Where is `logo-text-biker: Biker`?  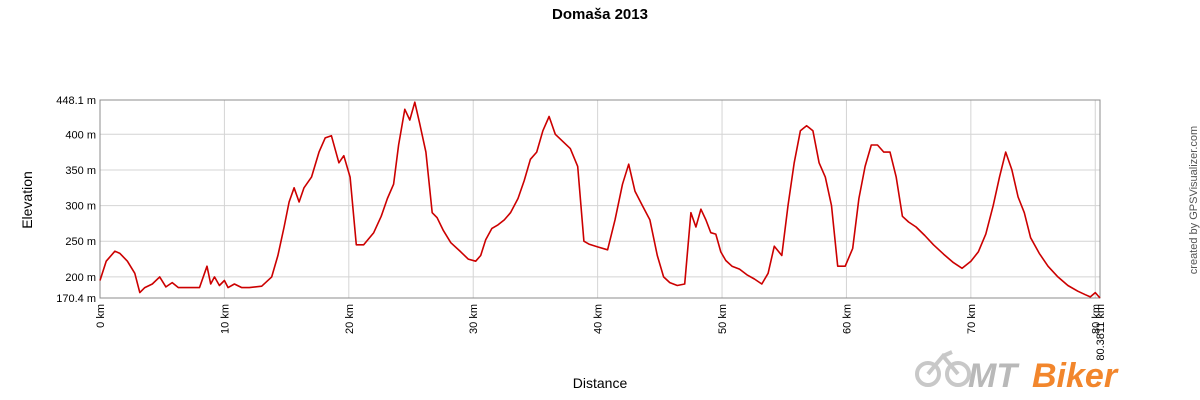
logo-text-biker: Biker is located at coordinates (1075, 376).